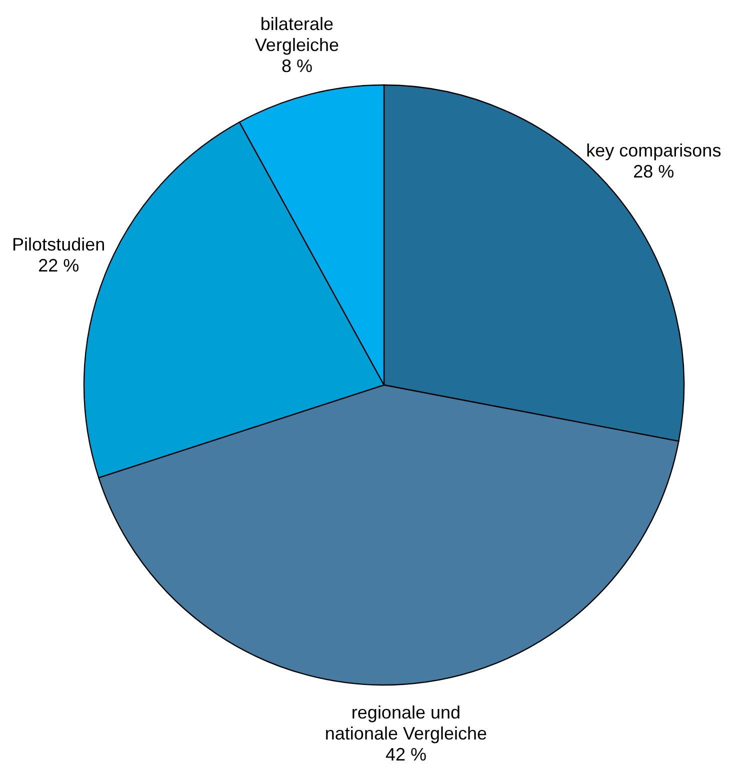  I want to click on data-label: 42 %, so click(405, 754).